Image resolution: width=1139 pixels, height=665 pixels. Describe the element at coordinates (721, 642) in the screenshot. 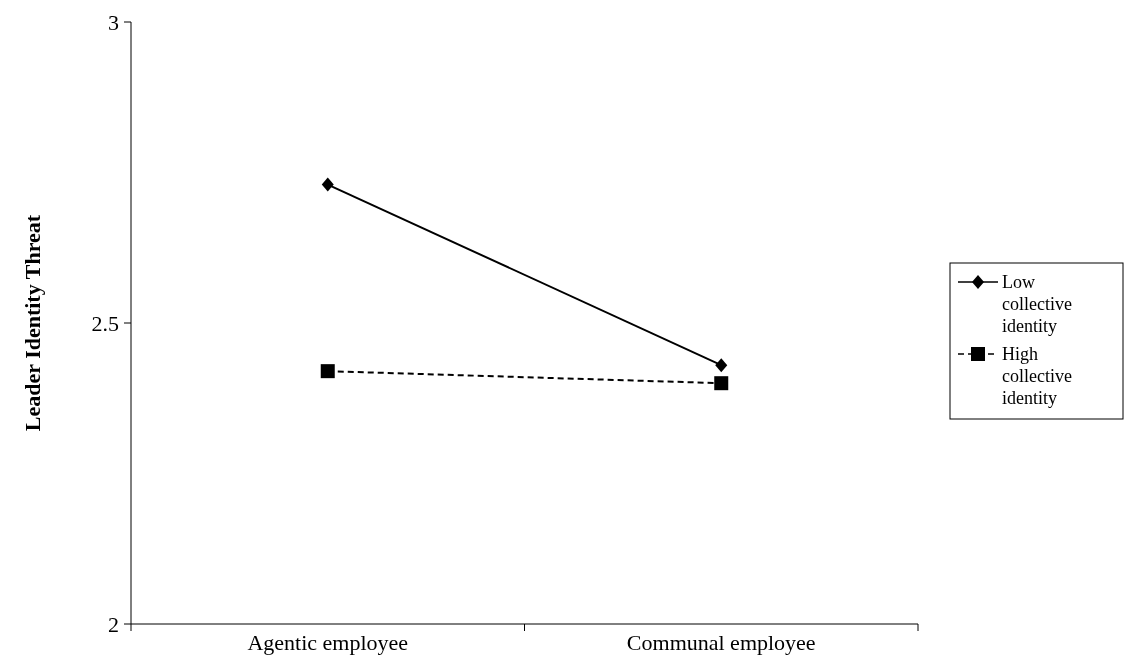

I see `x-tick-label: Communal employee` at that location.